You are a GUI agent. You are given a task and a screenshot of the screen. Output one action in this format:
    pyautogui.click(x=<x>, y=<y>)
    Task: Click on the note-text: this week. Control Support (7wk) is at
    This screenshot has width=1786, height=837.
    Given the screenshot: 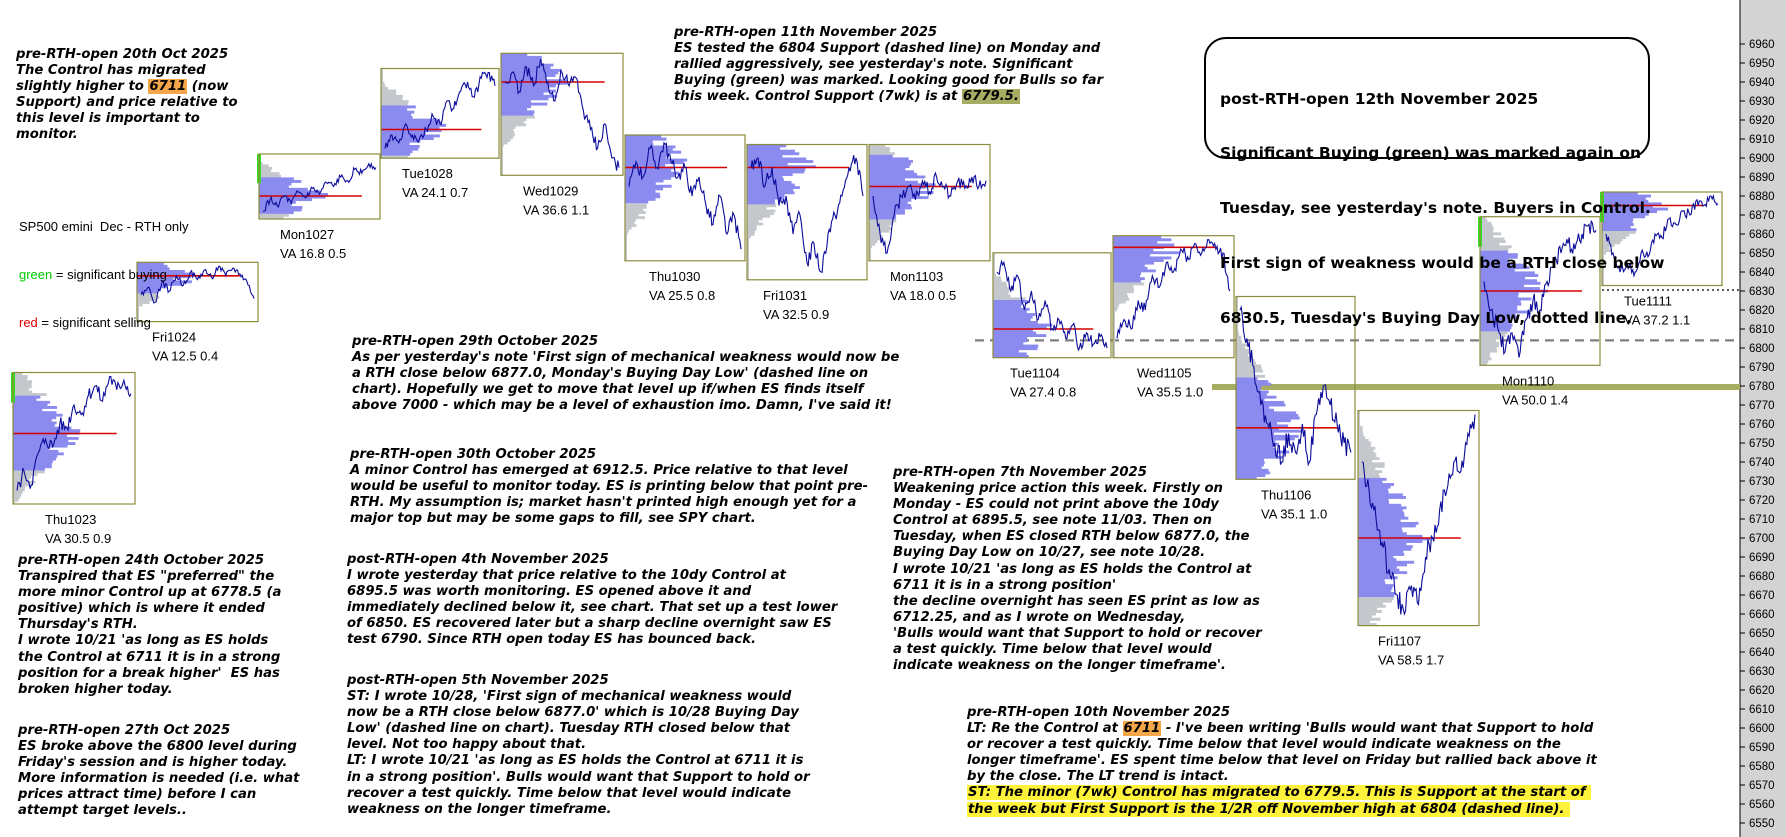 What is the action you would take?
    pyautogui.click(x=818, y=97)
    